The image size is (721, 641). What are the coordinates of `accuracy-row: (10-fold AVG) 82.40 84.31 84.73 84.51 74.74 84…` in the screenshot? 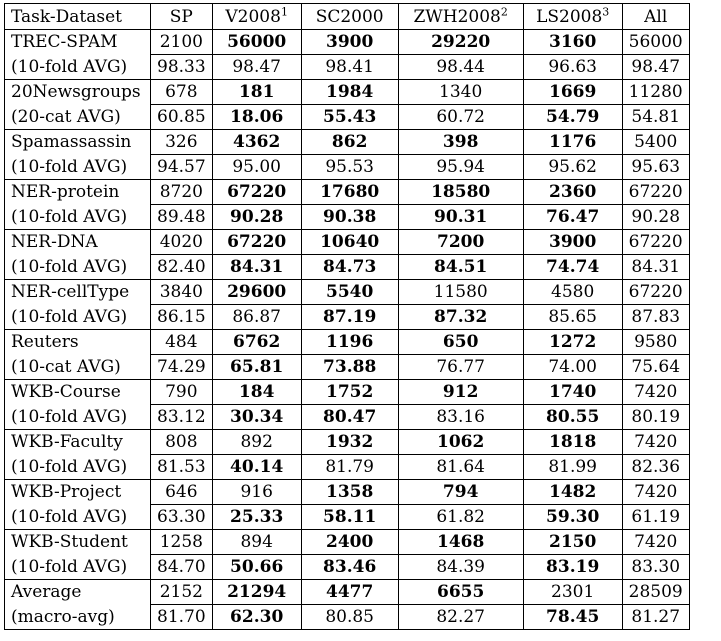 It's located at (347, 267).